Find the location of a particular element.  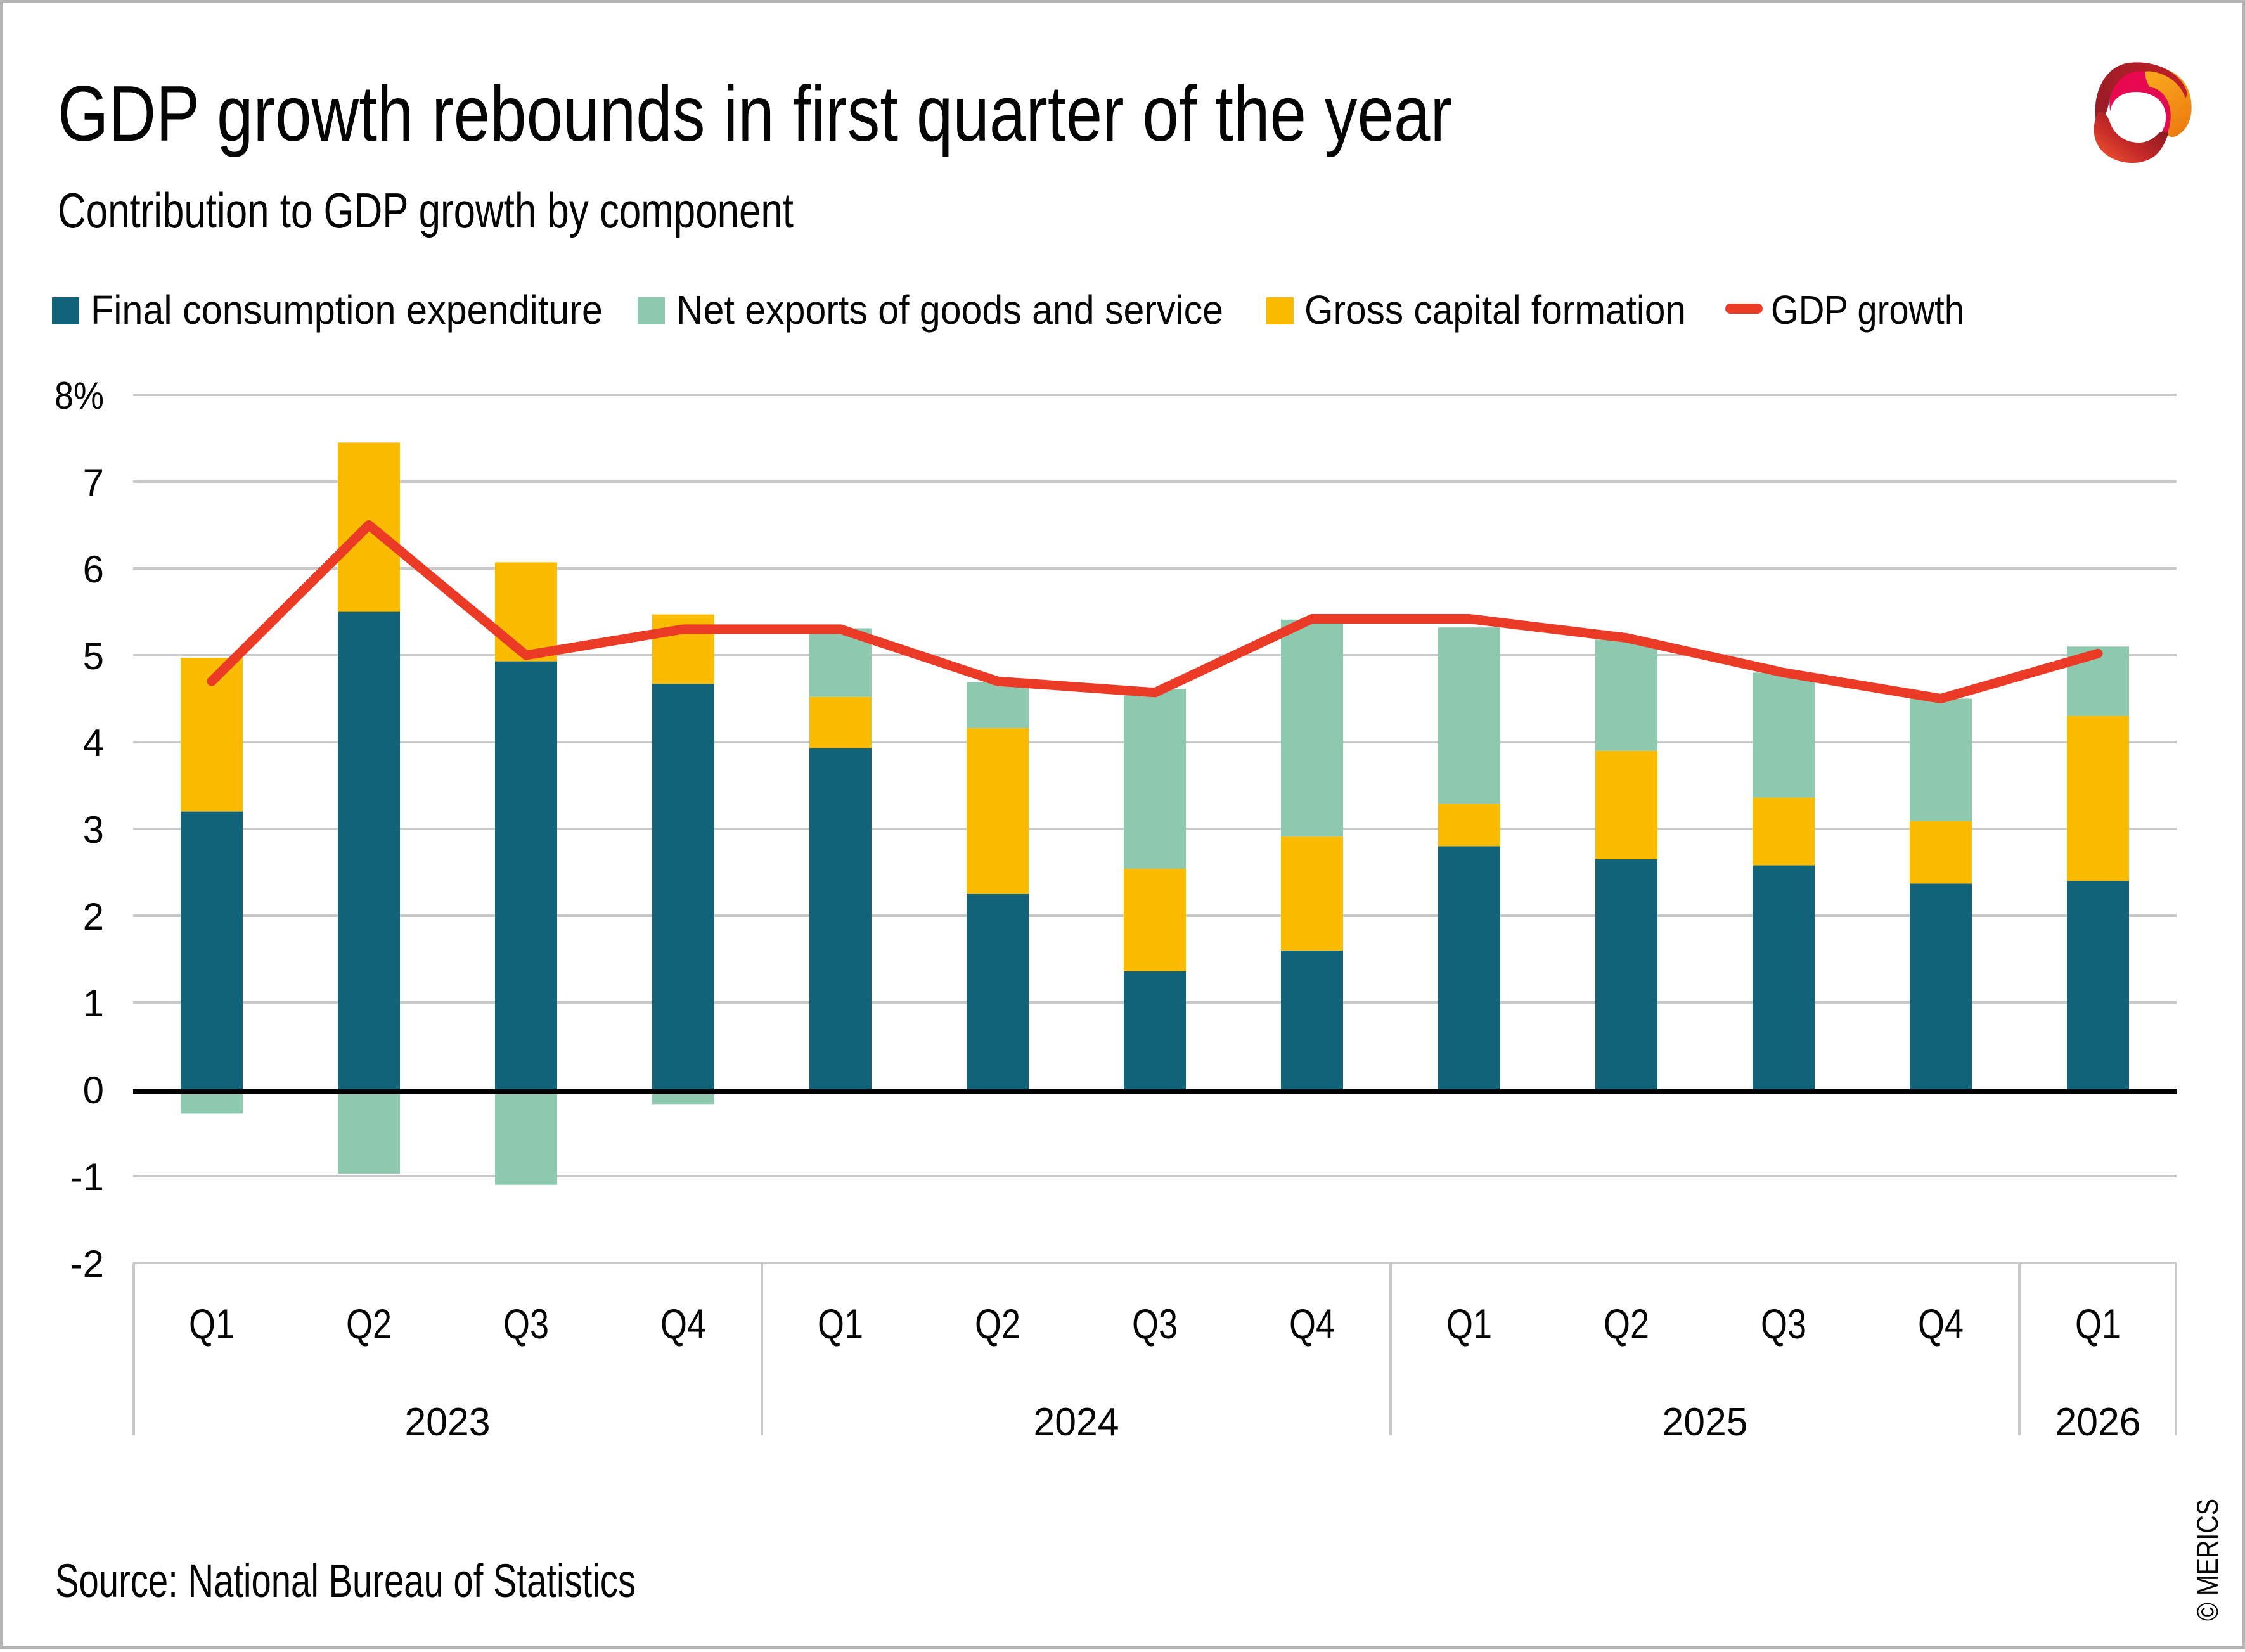

svg-text: 2026 is located at coordinates (2098, 1422).